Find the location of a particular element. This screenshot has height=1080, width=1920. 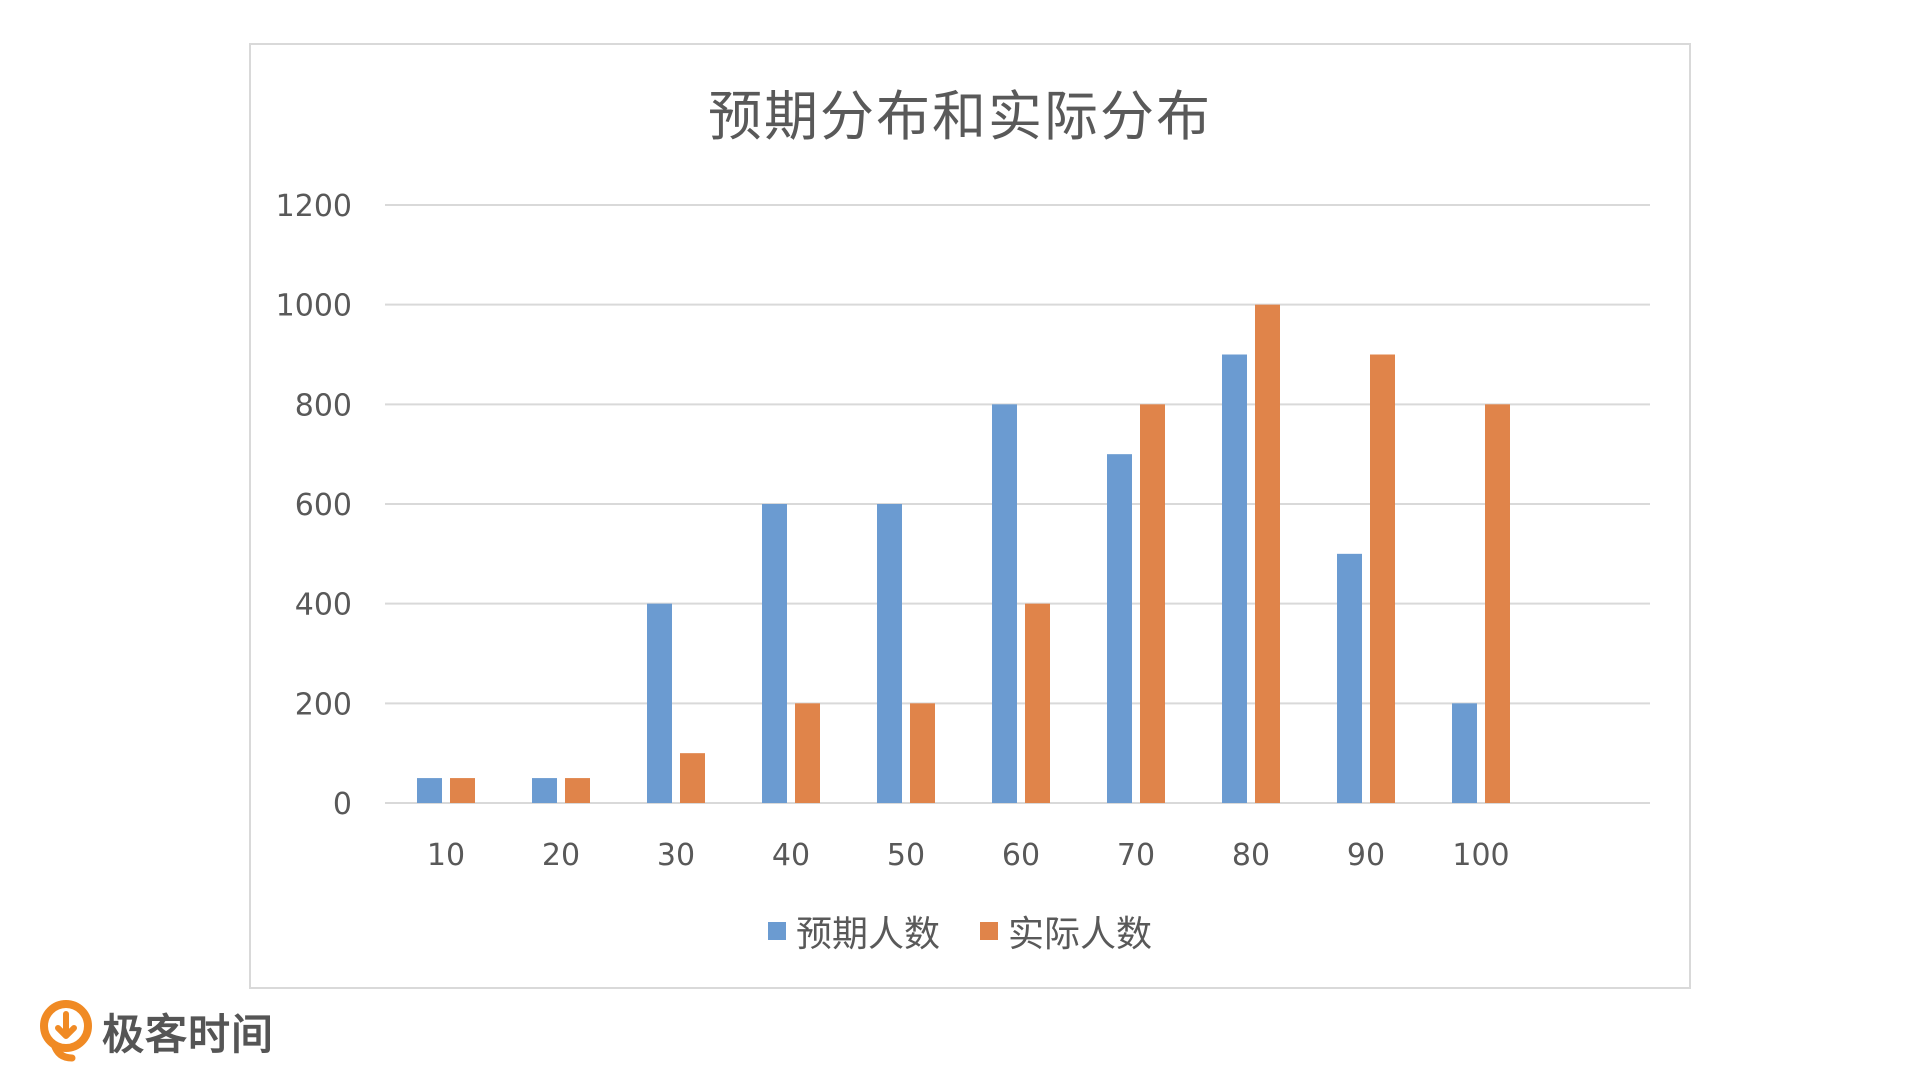

y-tick-label: 1200 is located at coordinates (314, 206).